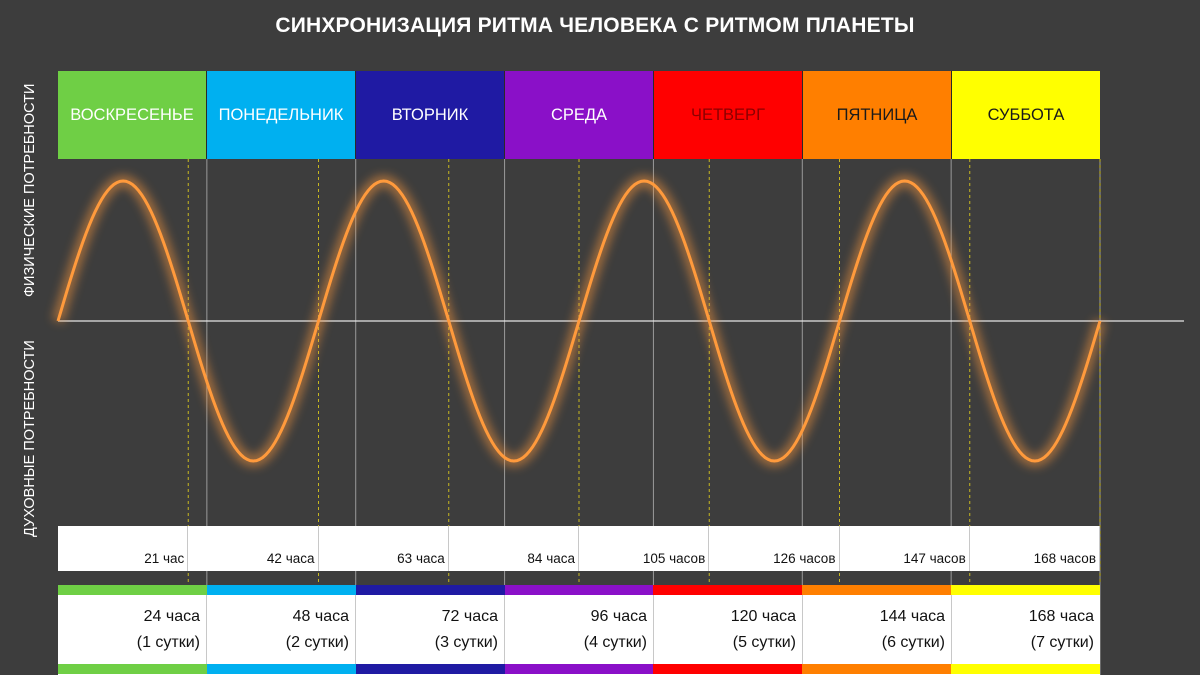 The width and height of the screenshot is (1200, 675). I want to click on color-strip-top, so click(579, 590).